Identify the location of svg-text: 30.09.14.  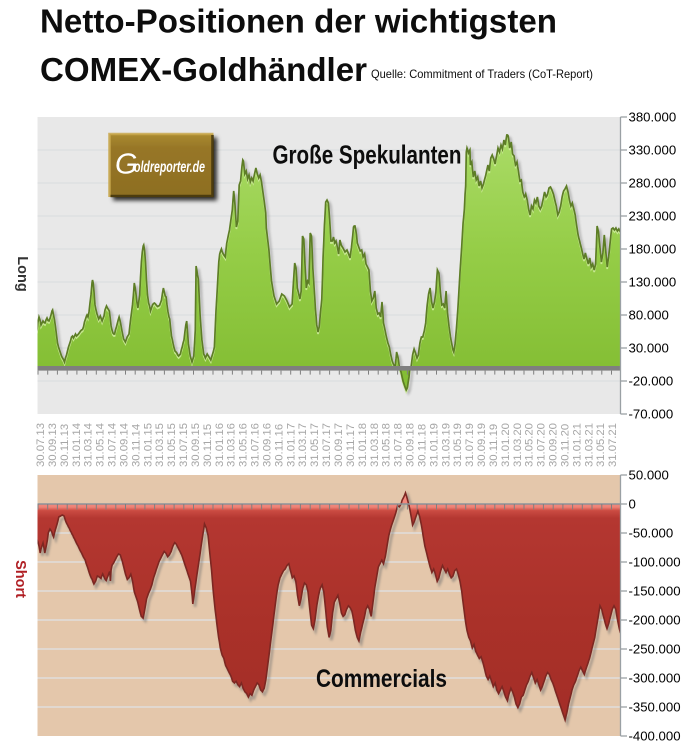
(124, 445).